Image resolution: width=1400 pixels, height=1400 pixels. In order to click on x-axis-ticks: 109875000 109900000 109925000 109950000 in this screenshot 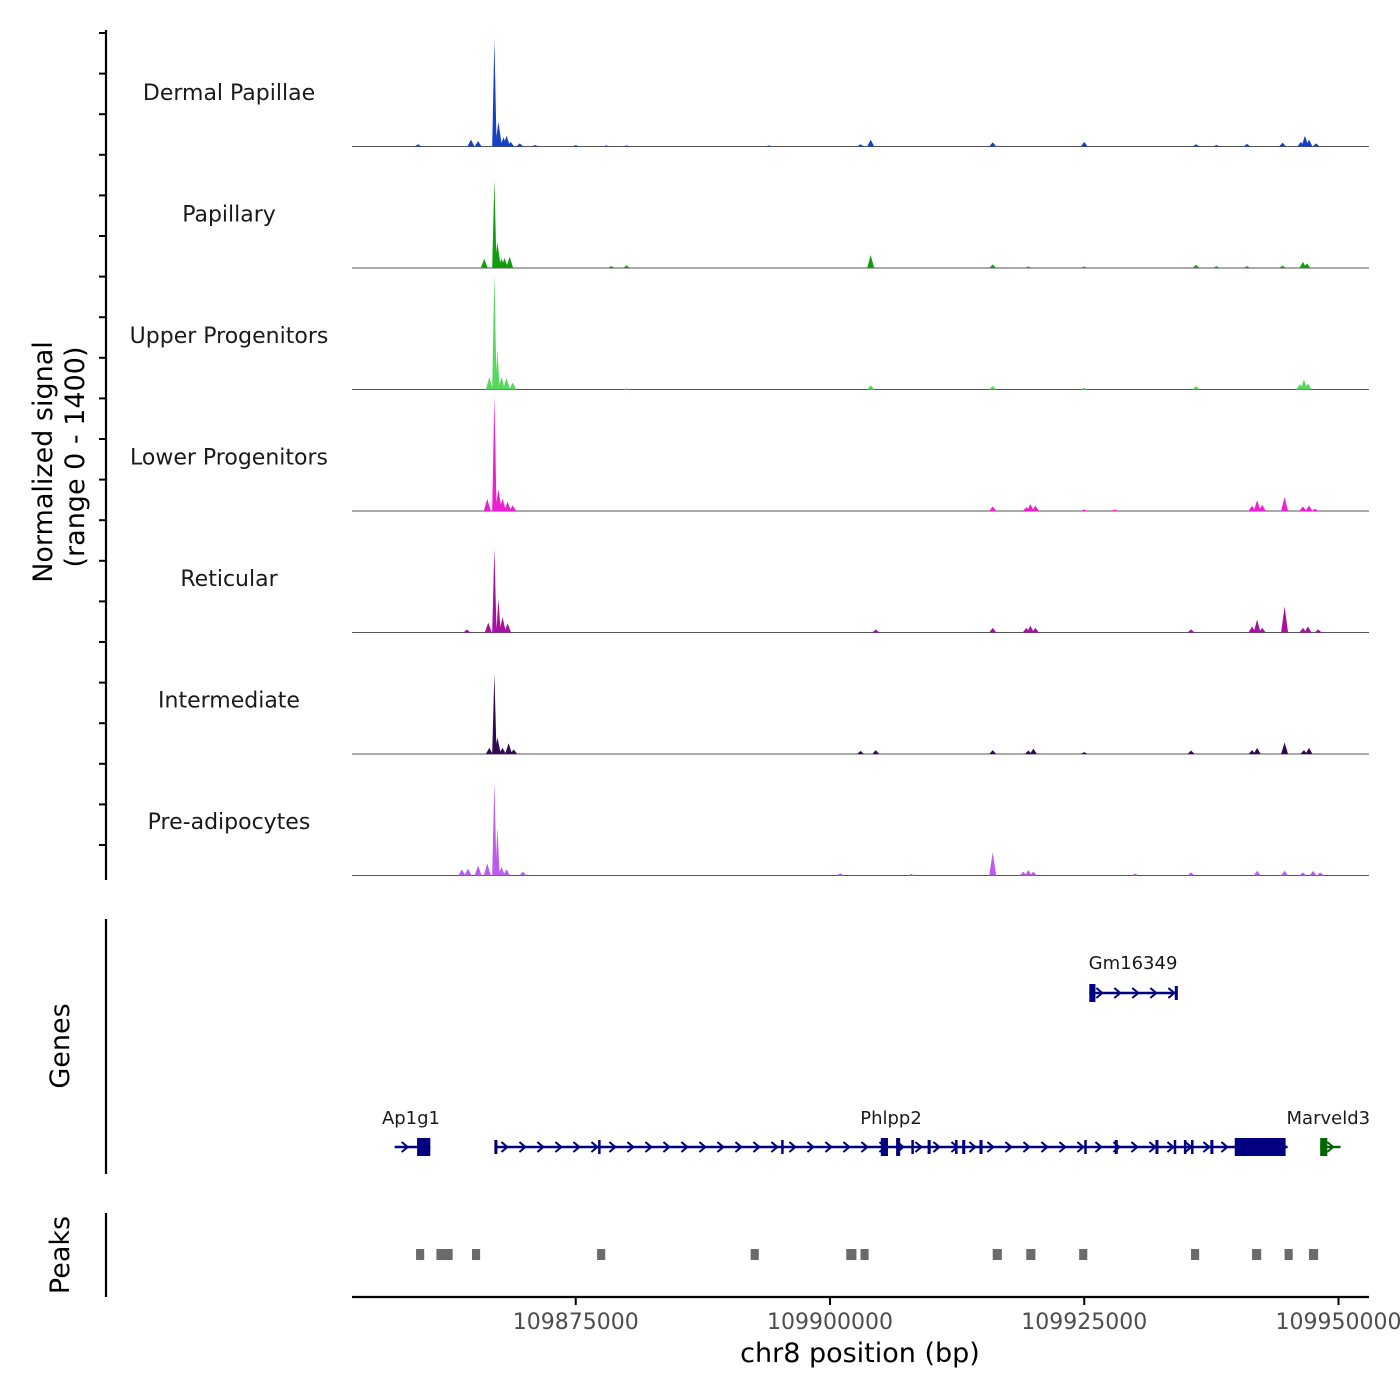, I will do `click(956, 1316)`.